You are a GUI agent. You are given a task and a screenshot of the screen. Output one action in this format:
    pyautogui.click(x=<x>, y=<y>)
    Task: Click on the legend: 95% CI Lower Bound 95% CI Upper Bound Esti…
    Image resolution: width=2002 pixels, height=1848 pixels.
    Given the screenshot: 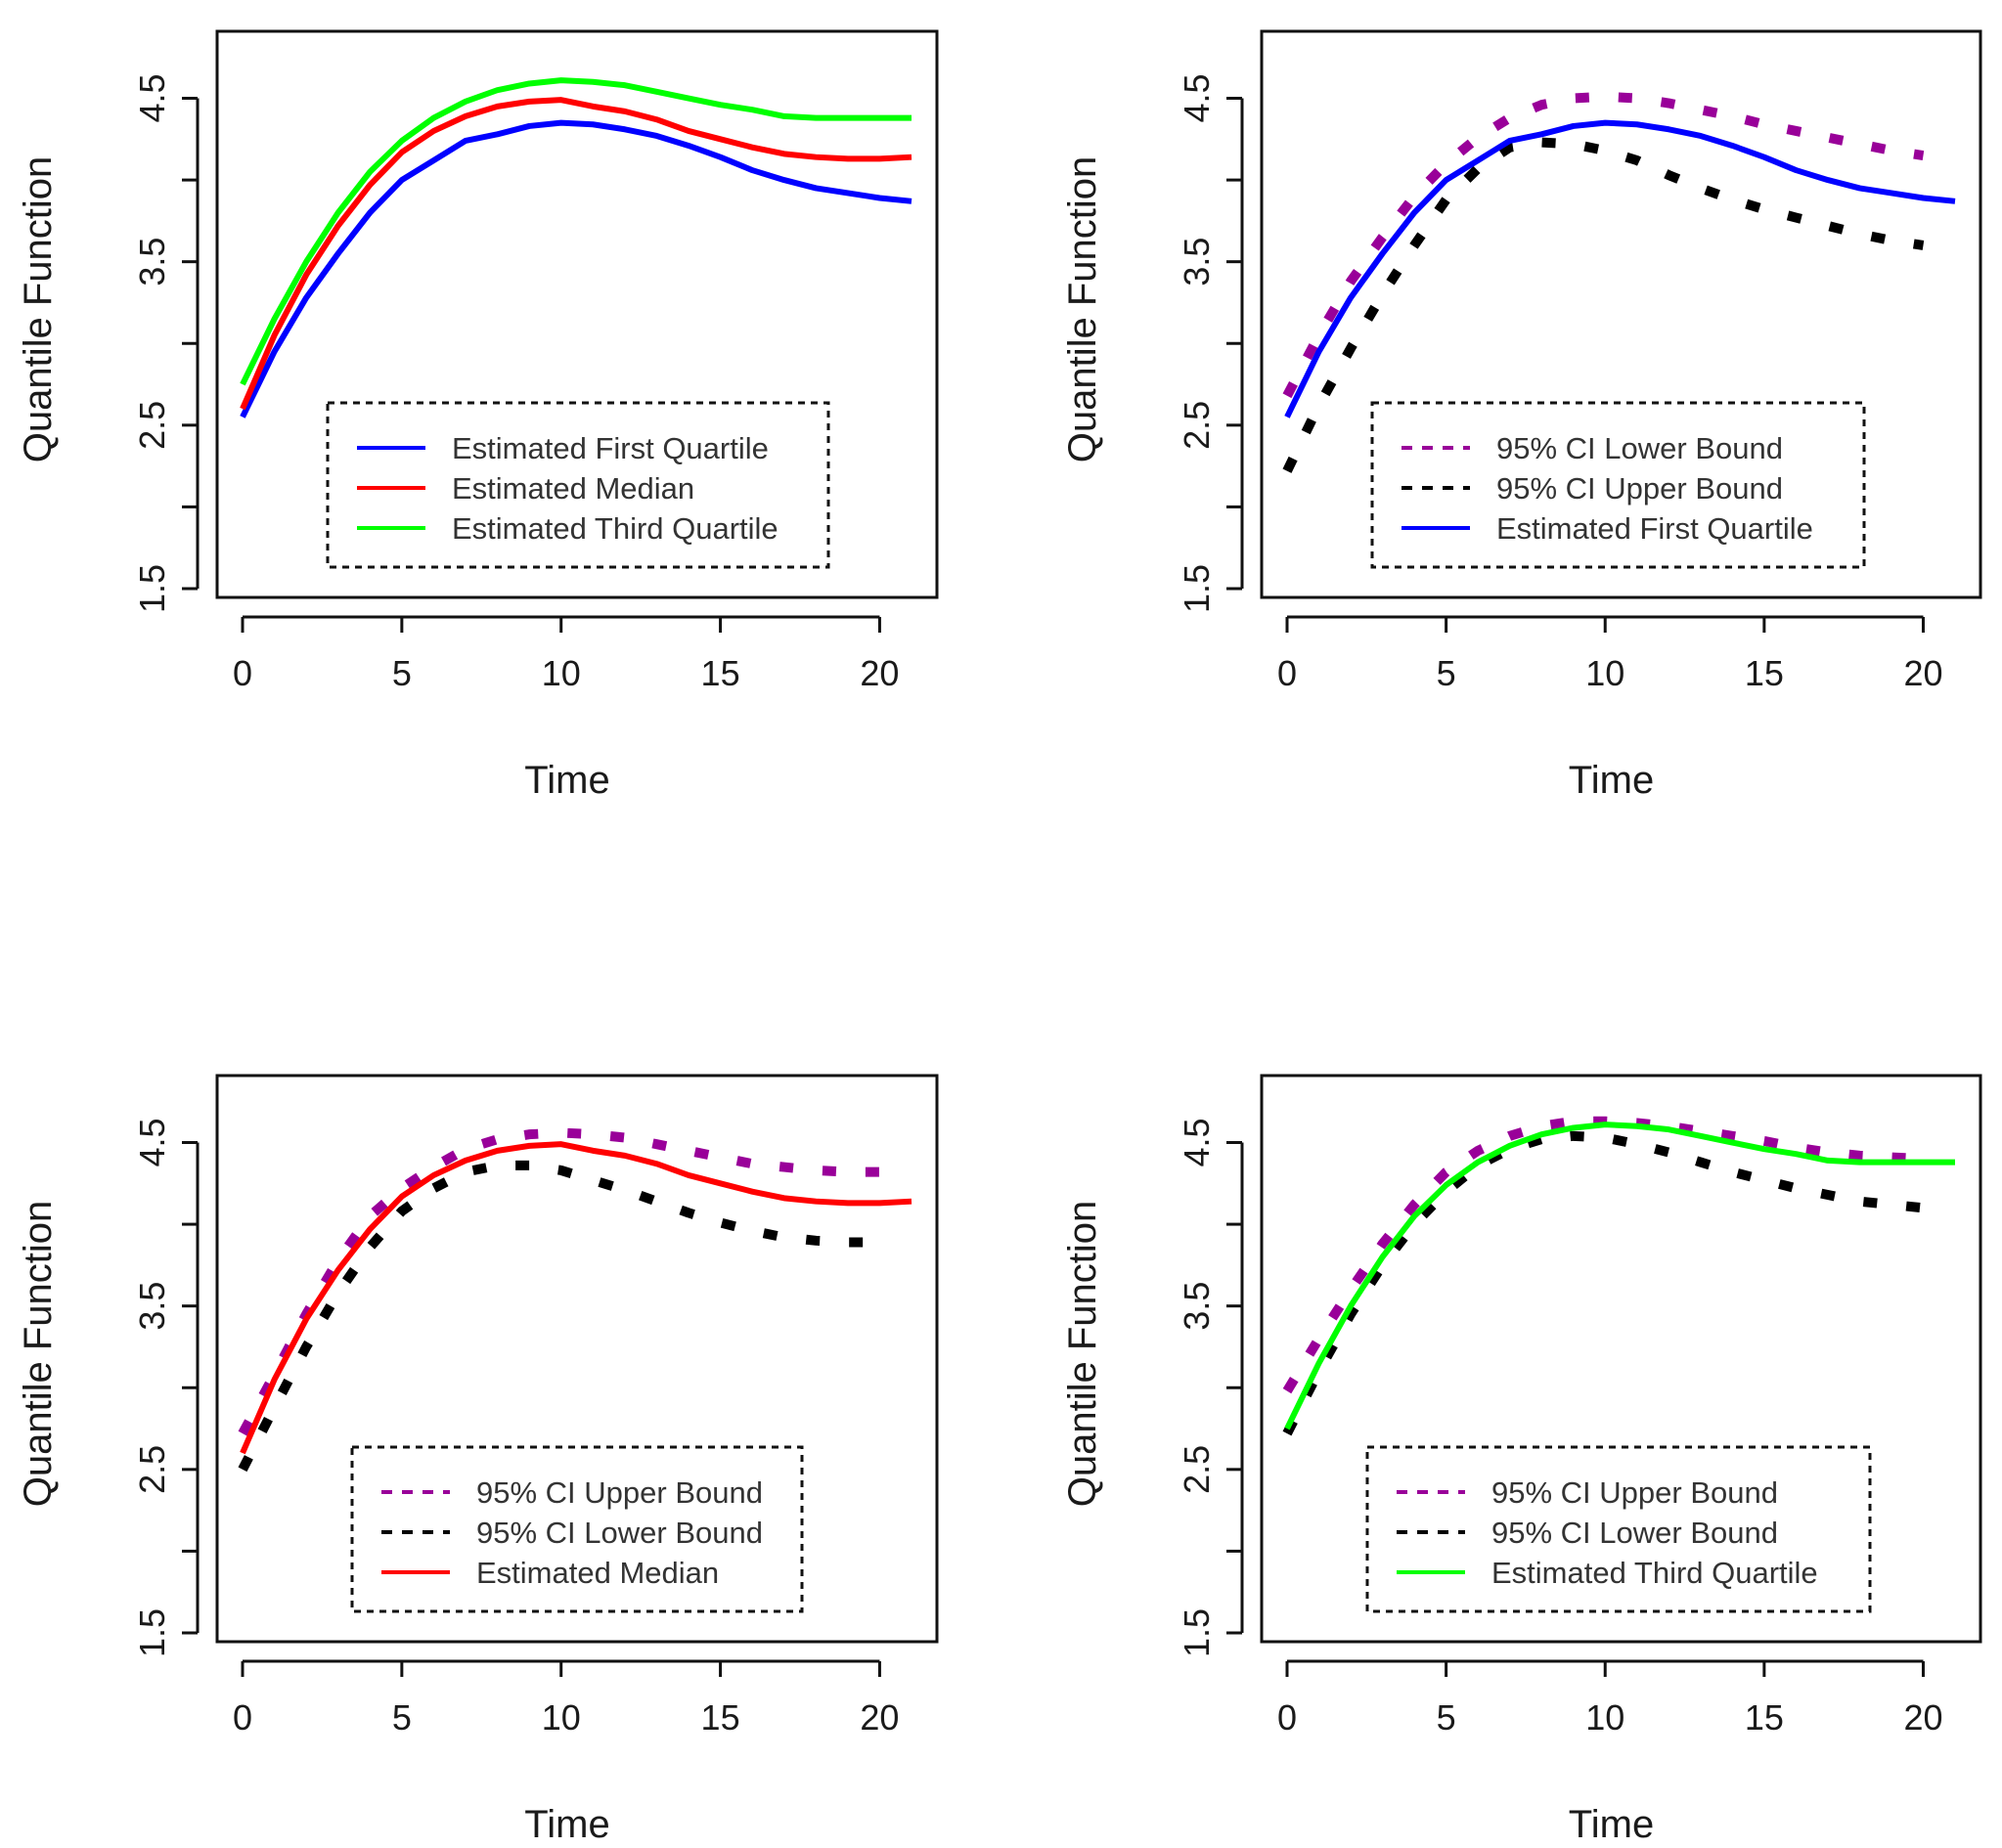 What is the action you would take?
    pyautogui.click(x=1618, y=485)
    